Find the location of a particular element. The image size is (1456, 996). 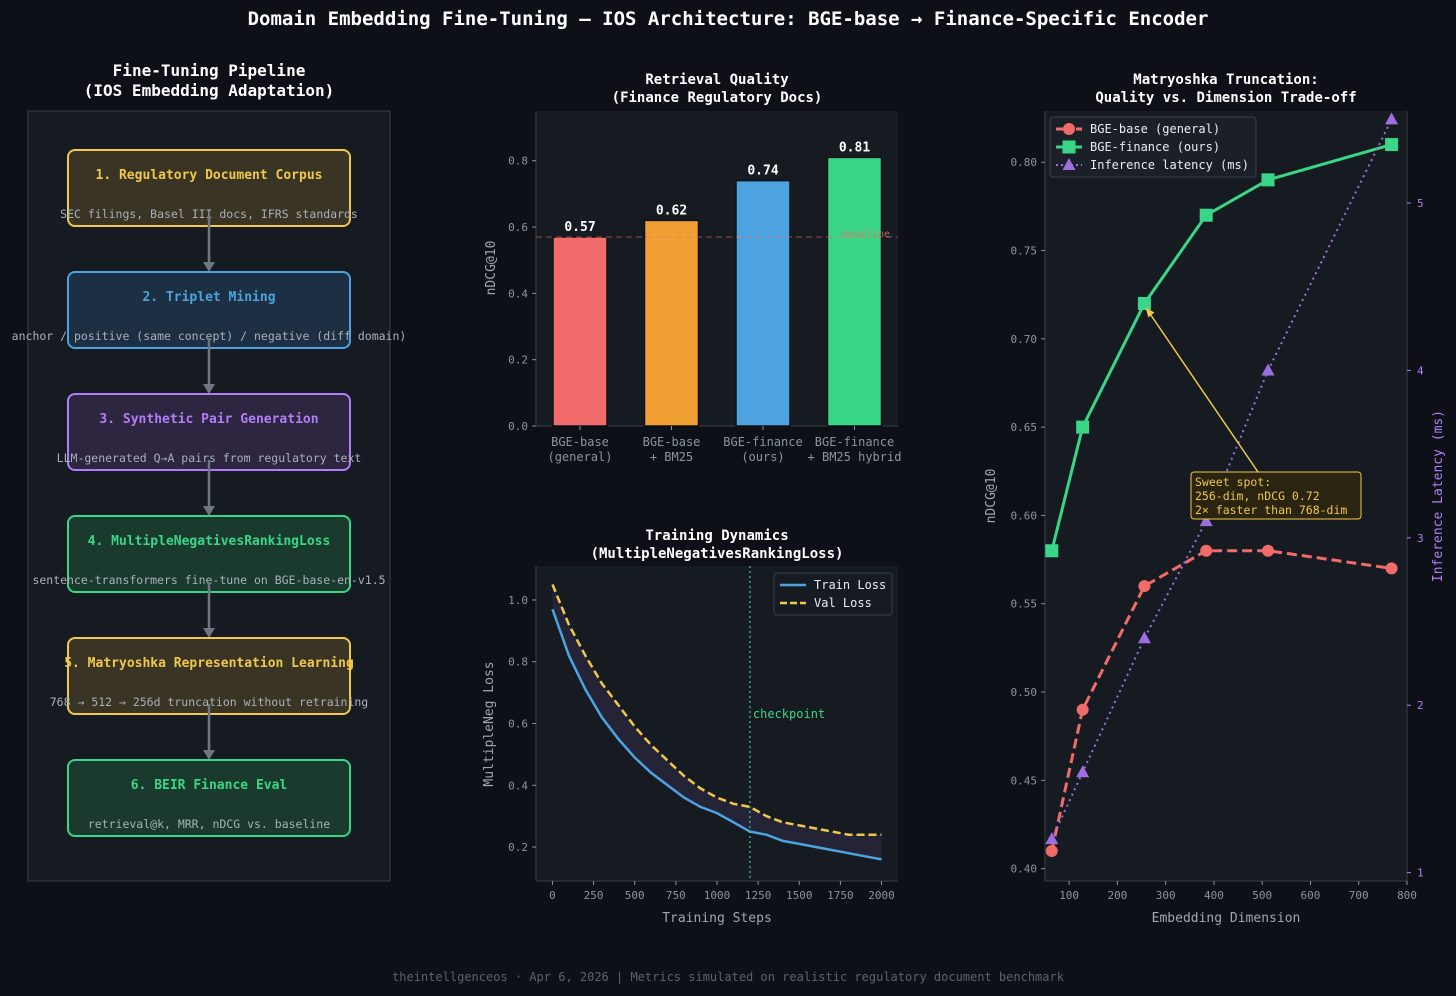

retrieval-x-tick-label: (general) is located at coordinates (579, 457).